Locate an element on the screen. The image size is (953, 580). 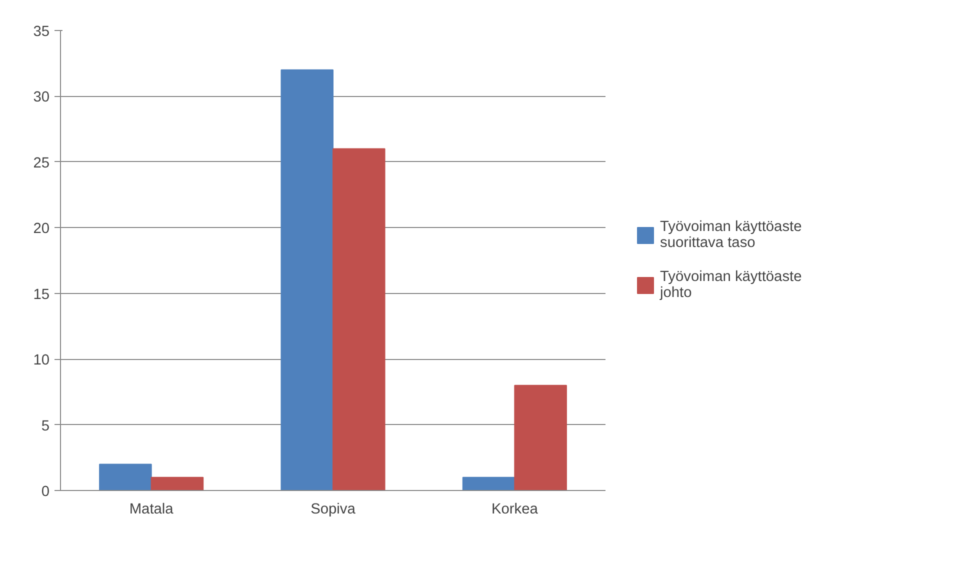
y-tick-label: 20 is located at coordinates (41, 229).